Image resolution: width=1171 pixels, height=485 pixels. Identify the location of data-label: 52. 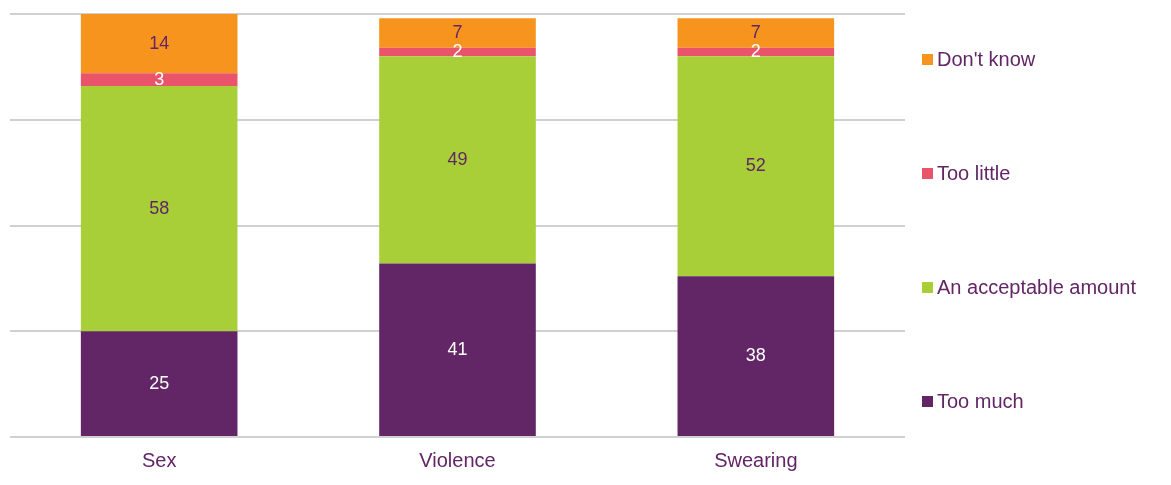
(755, 165).